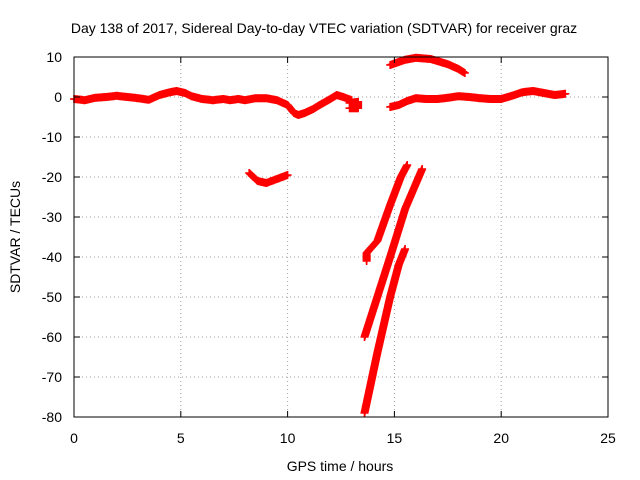 The width and height of the screenshot is (640, 480). I want to click on y-tick-label: -10, so click(52, 137).